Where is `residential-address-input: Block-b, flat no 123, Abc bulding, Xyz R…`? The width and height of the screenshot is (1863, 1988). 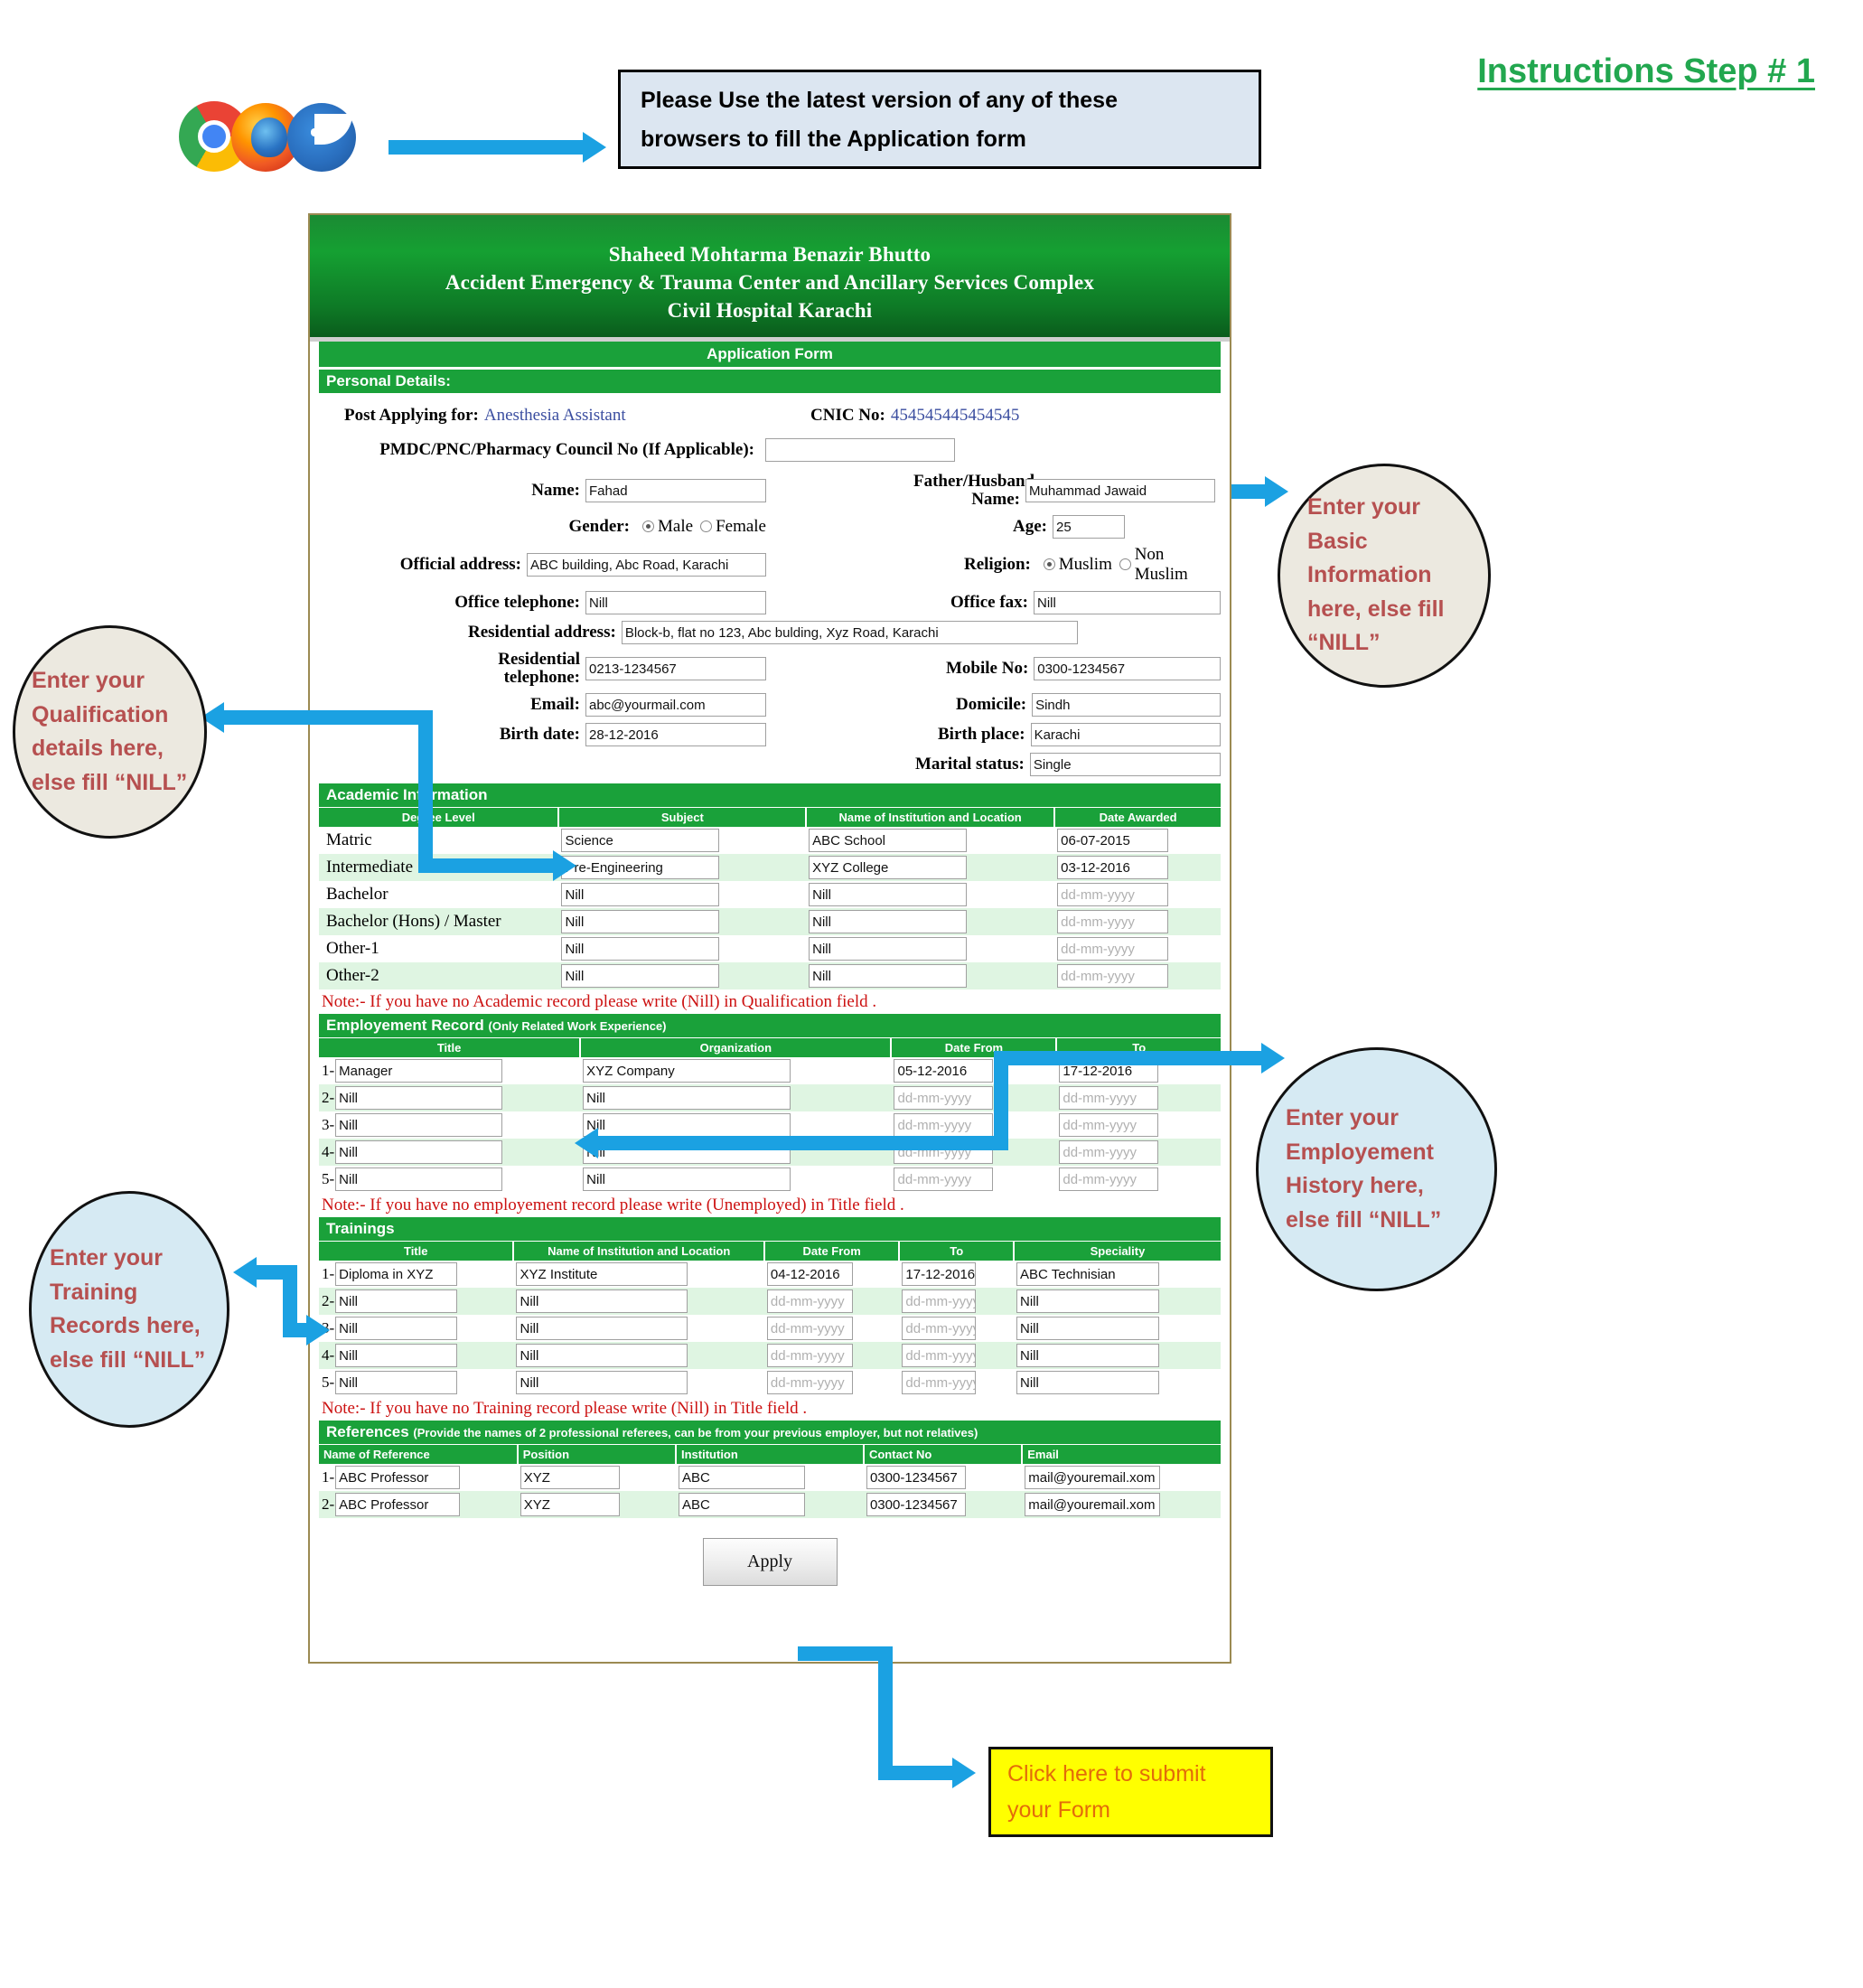
residential-address-input: Block-b, flat no 123, Abc bulding, Xyz R… is located at coordinates (849, 632).